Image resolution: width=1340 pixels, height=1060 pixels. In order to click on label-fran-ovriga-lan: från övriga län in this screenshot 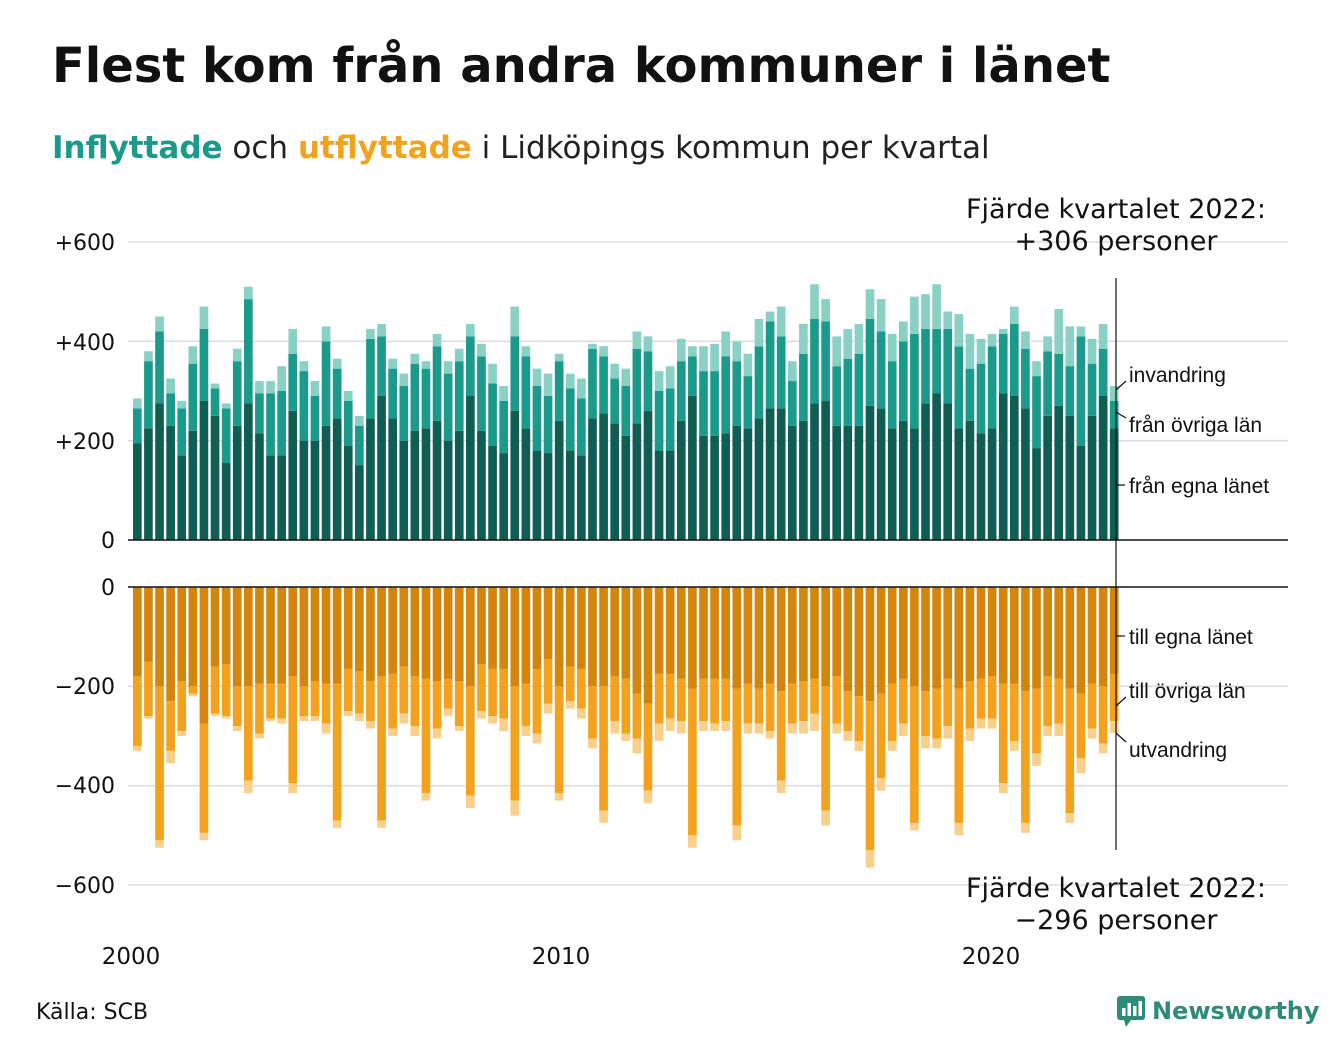, I will do `click(1195, 425)`.